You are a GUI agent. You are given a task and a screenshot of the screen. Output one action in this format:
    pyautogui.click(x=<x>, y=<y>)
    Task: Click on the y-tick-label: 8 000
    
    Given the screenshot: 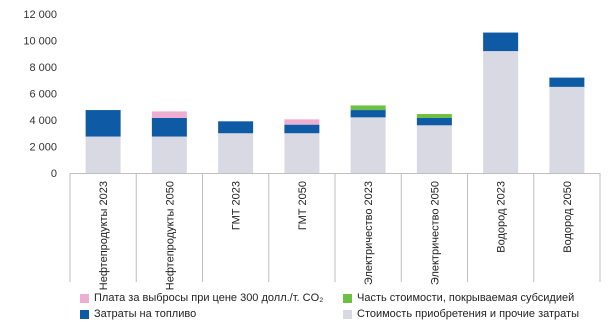 What is the action you would take?
    pyautogui.click(x=43, y=68)
    